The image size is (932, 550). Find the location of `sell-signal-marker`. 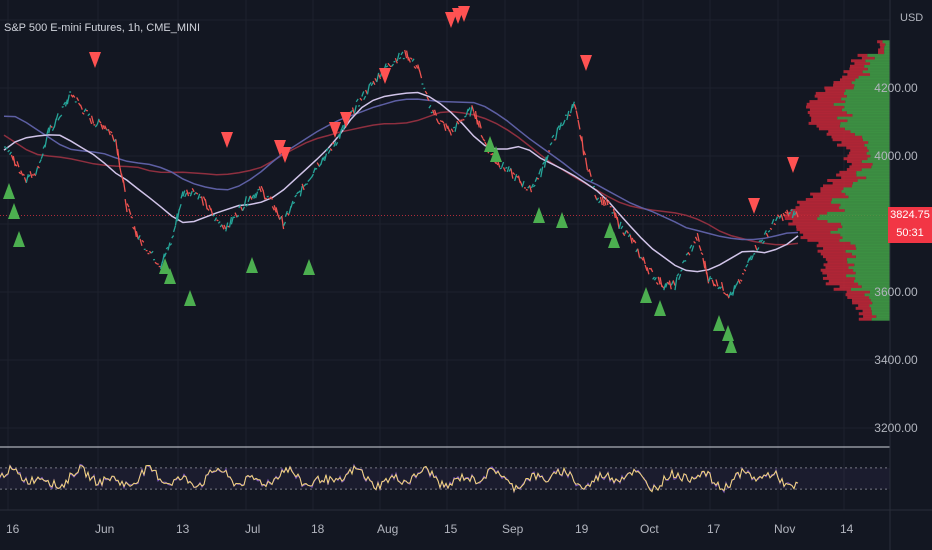

sell-signal-marker is located at coordinates (451, 20).